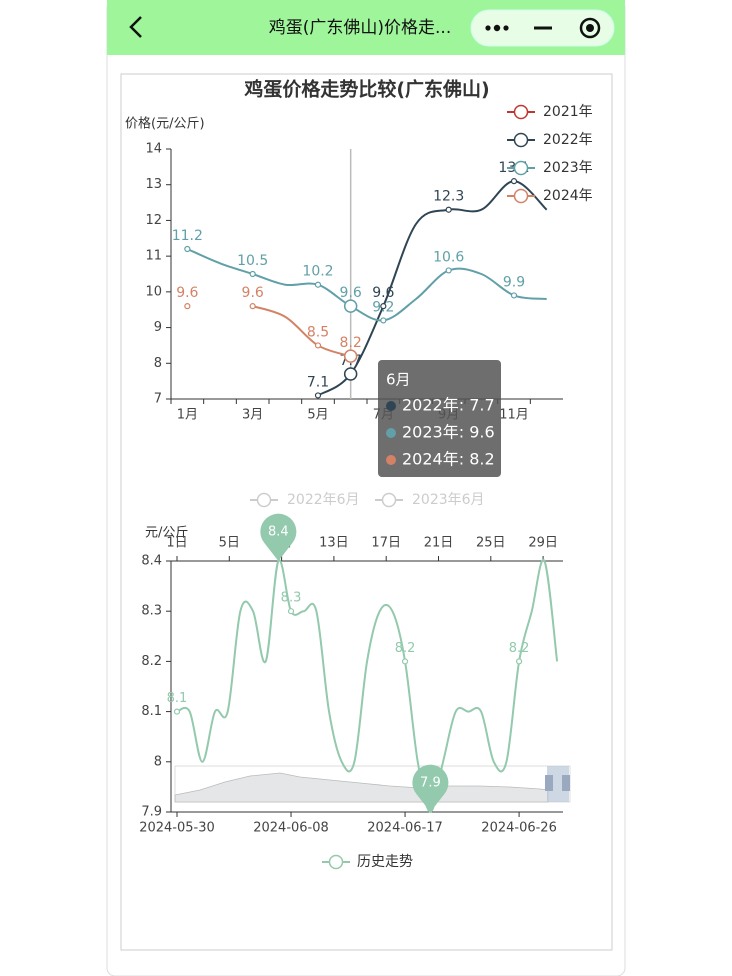 This screenshot has height=976, width=732. What do you see at coordinates (176, 543) in the screenshot?
I see `top-tick-label: 1日` at bounding box center [176, 543].